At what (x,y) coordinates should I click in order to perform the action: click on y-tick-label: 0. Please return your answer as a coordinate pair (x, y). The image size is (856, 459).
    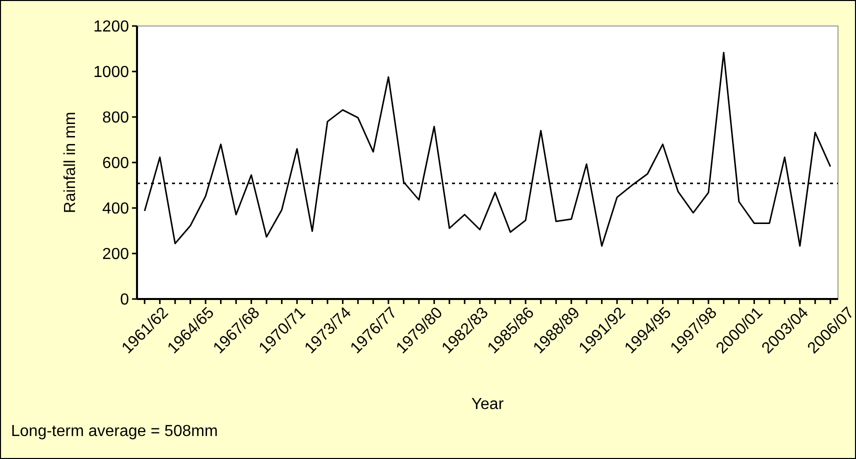
    Looking at the image, I should click on (125, 300).